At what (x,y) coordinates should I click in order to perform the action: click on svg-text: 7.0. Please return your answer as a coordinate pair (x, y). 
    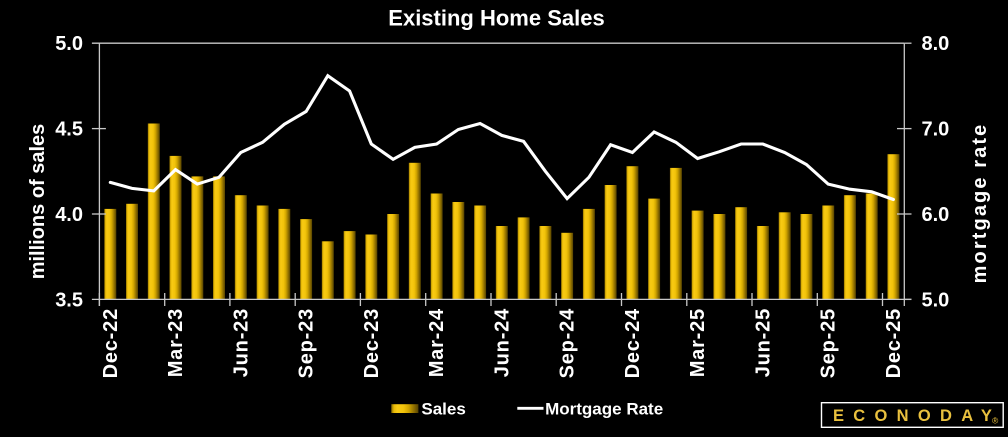
    Looking at the image, I should click on (936, 130).